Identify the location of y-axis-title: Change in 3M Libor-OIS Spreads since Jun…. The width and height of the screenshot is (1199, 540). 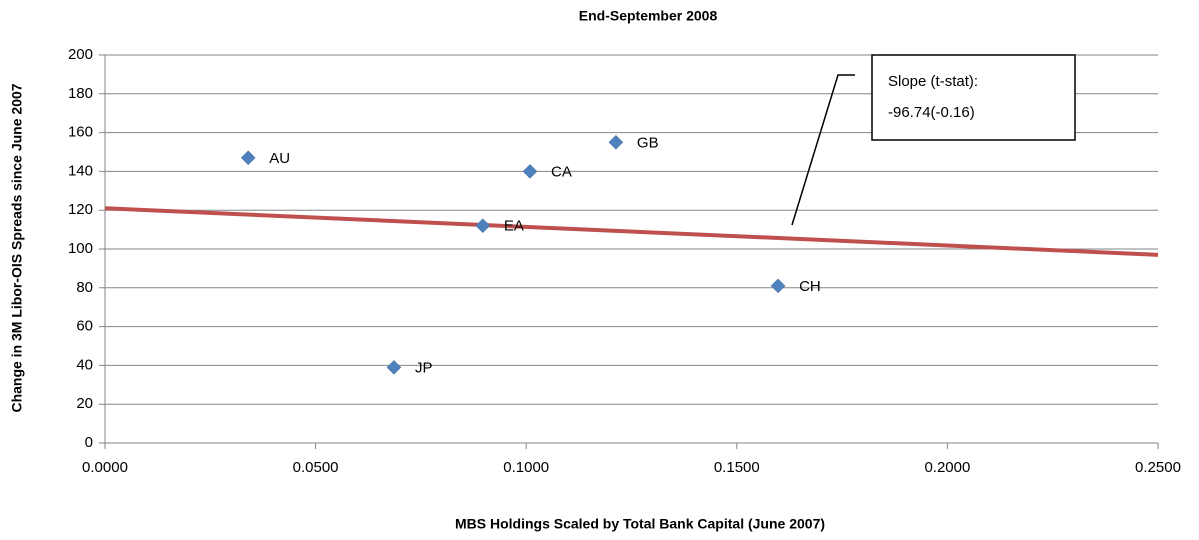
(17, 247).